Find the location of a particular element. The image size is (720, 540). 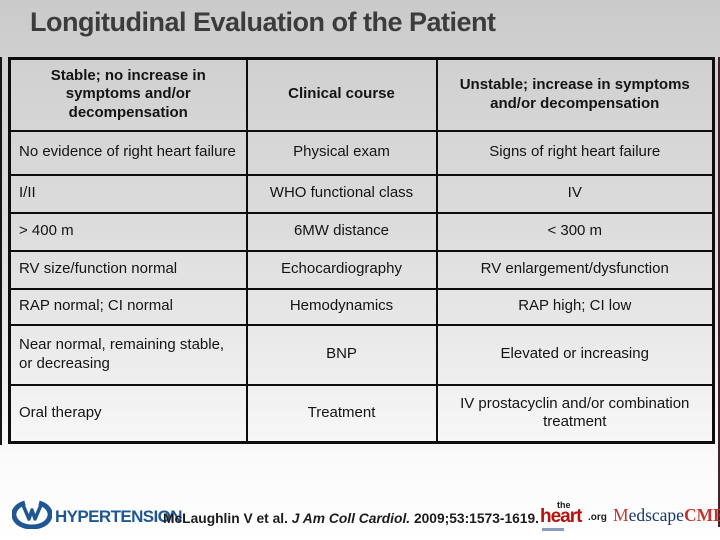

hypertension-swoosh-icon is located at coordinates (32, 516).